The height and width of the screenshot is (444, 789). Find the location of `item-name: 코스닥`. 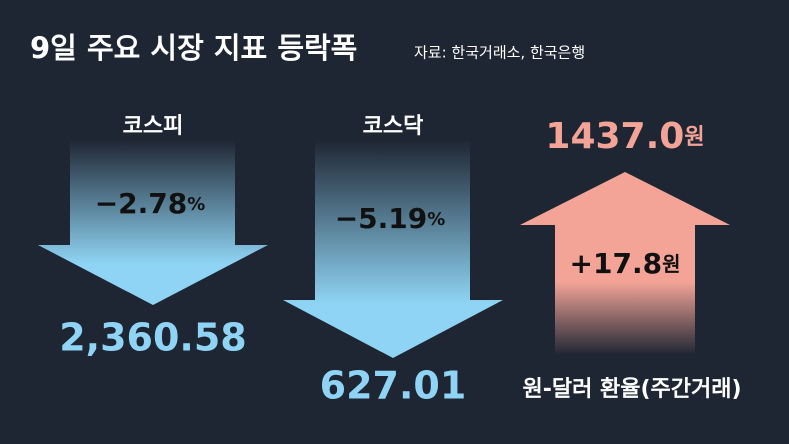

item-name: 코스닥 is located at coordinates (393, 126).